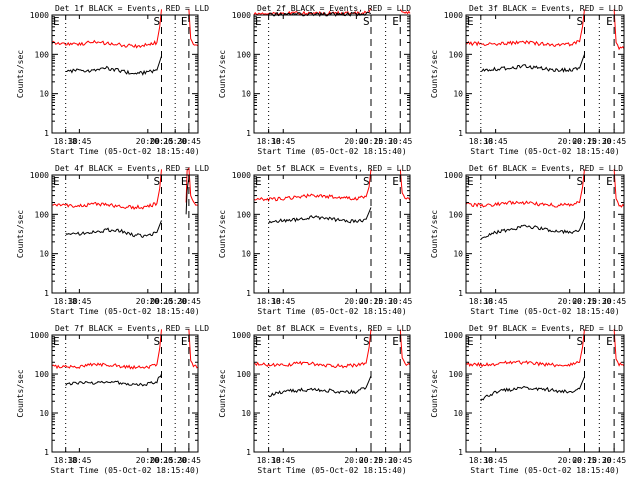 This screenshot has height=480, width=640. What do you see at coordinates (269, 141) in the screenshot?
I see `panel-2-xtick-label-18-30: 18:30` at bounding box center [269, 141].